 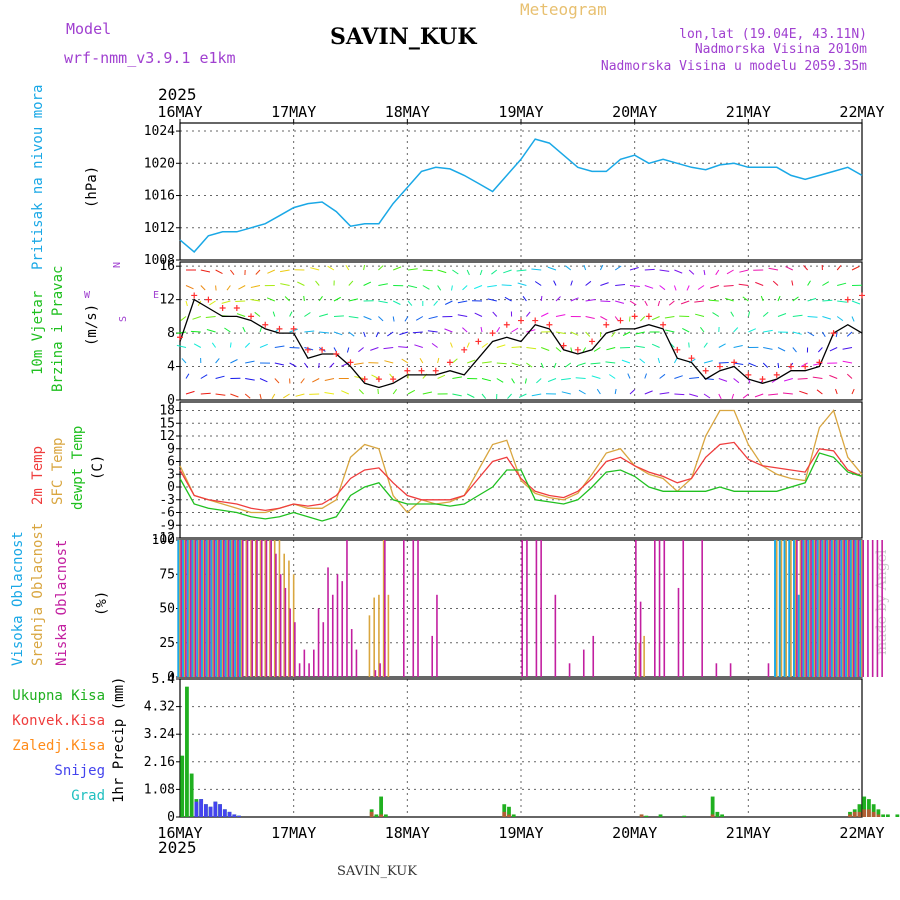 I want to click on compass-w: W, so click(x=87, y=295).